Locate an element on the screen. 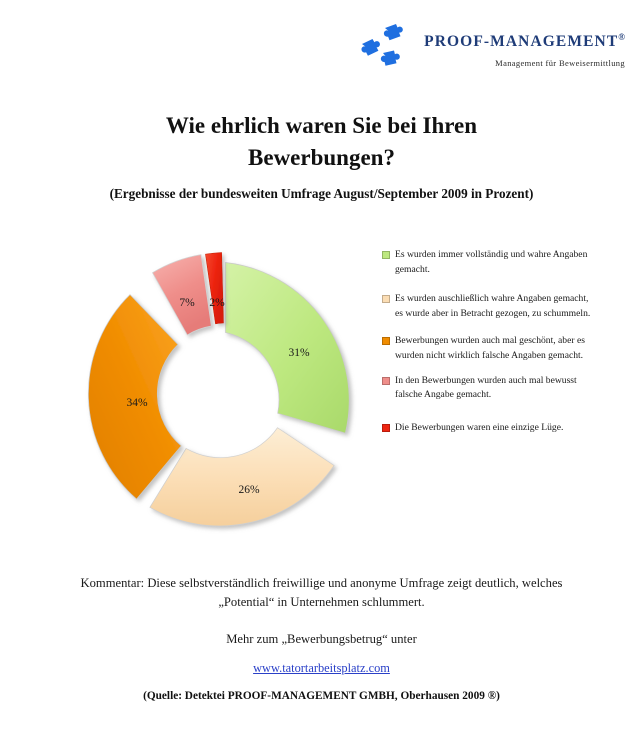  registered-mark: ® is located at coordinates (621, 37).